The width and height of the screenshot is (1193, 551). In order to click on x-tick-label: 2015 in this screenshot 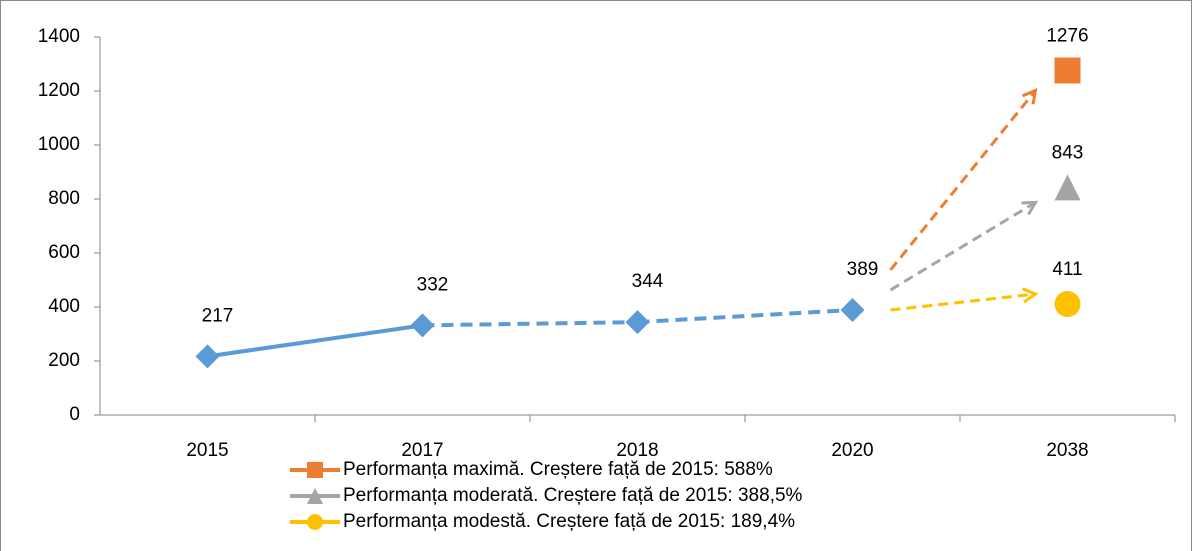, I will do `click(207, 450)`.